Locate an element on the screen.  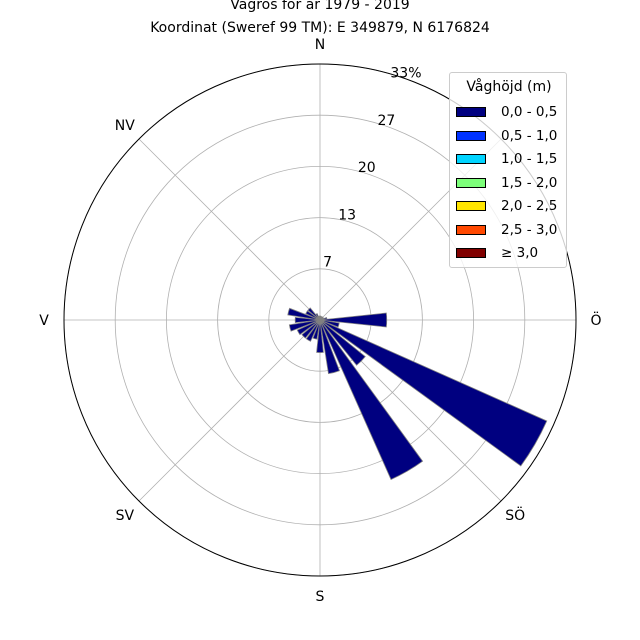
legend-label: ≥ 3,0 is located at coordinates (520, 253).